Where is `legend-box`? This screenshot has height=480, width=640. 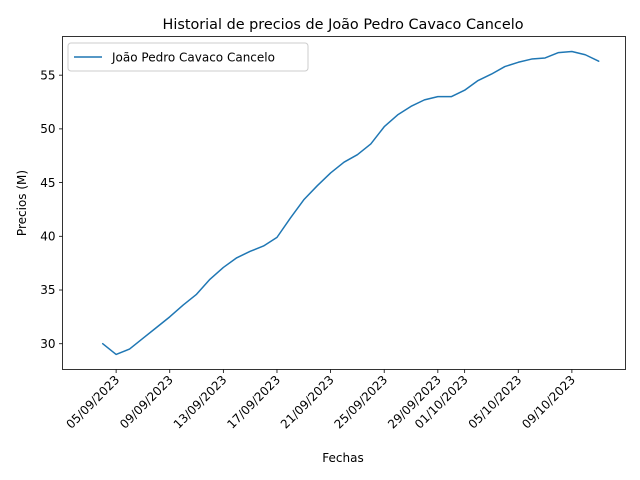
legend-box is located at coordinates (188, 57).